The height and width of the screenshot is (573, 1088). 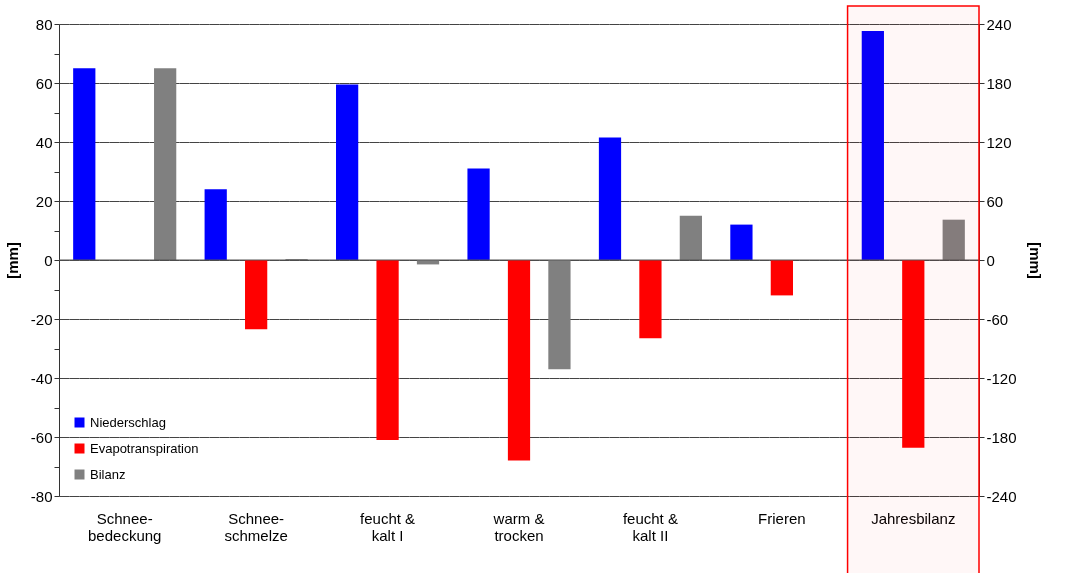 What do you see at coordinates (990, 260) in the screenshot?
I see `y2-tick-label: 0` at bounding box center [990, 260].